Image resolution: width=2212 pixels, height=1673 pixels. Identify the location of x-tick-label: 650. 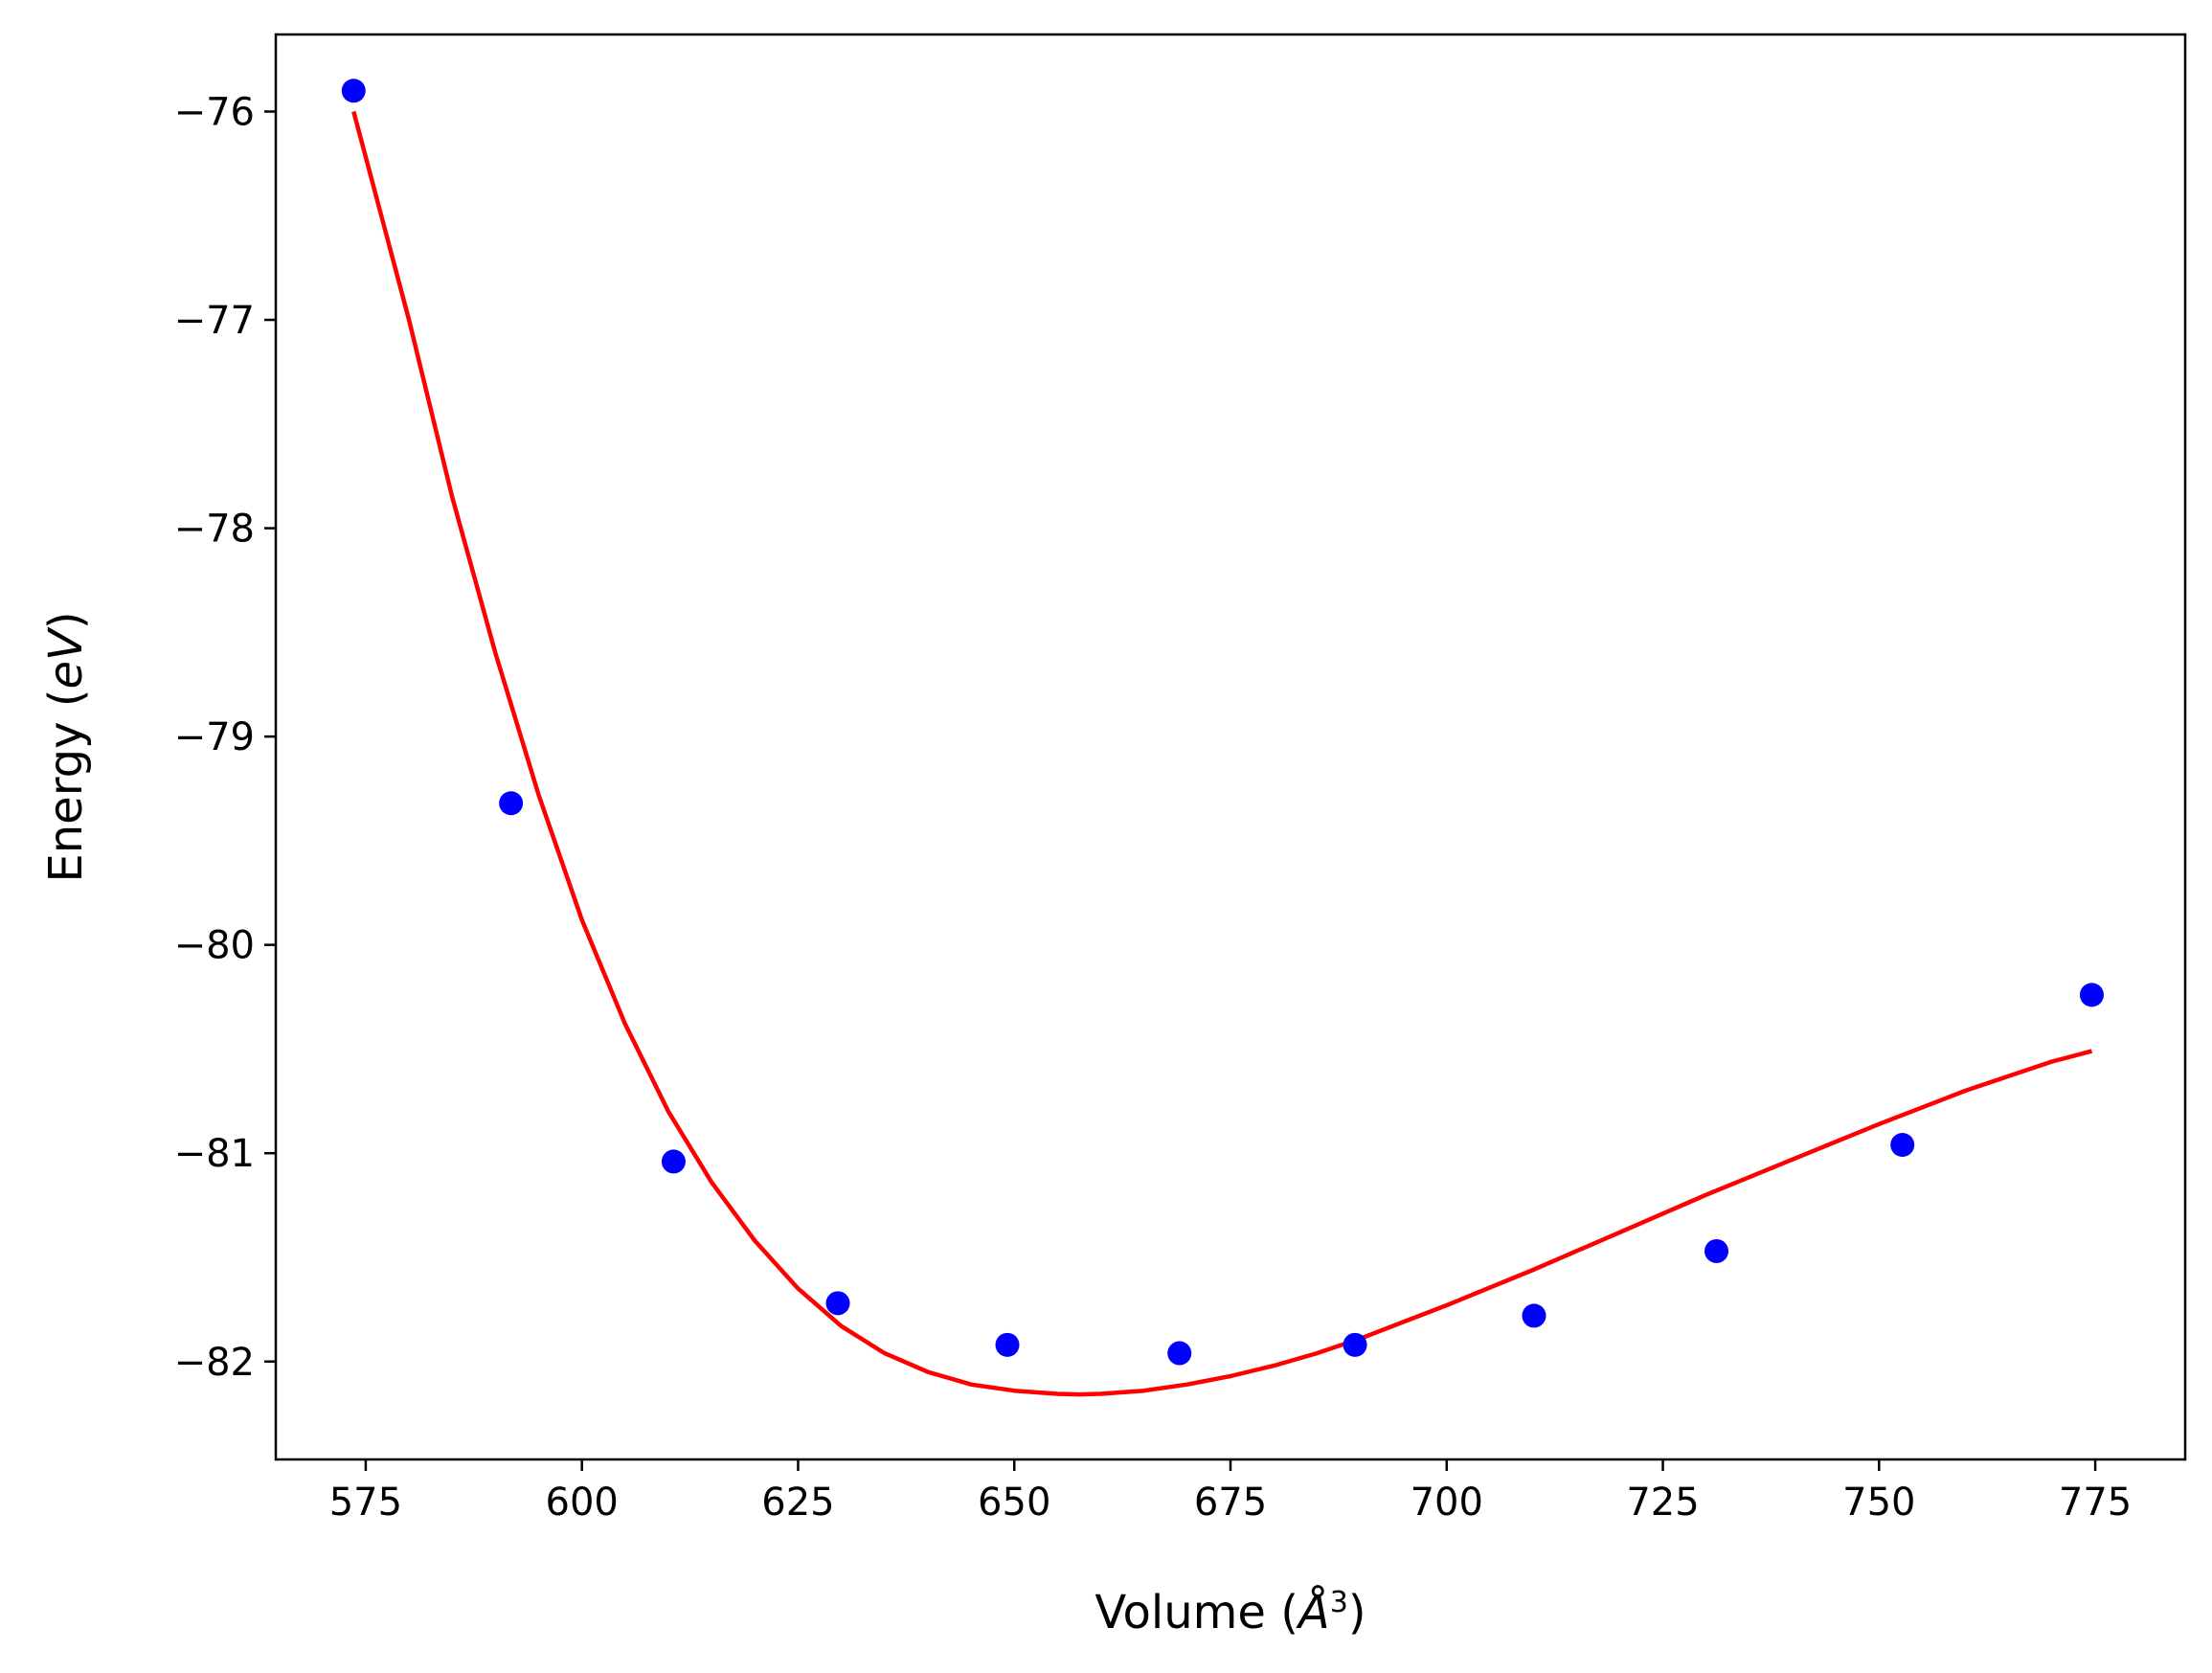
(1014, 1503).